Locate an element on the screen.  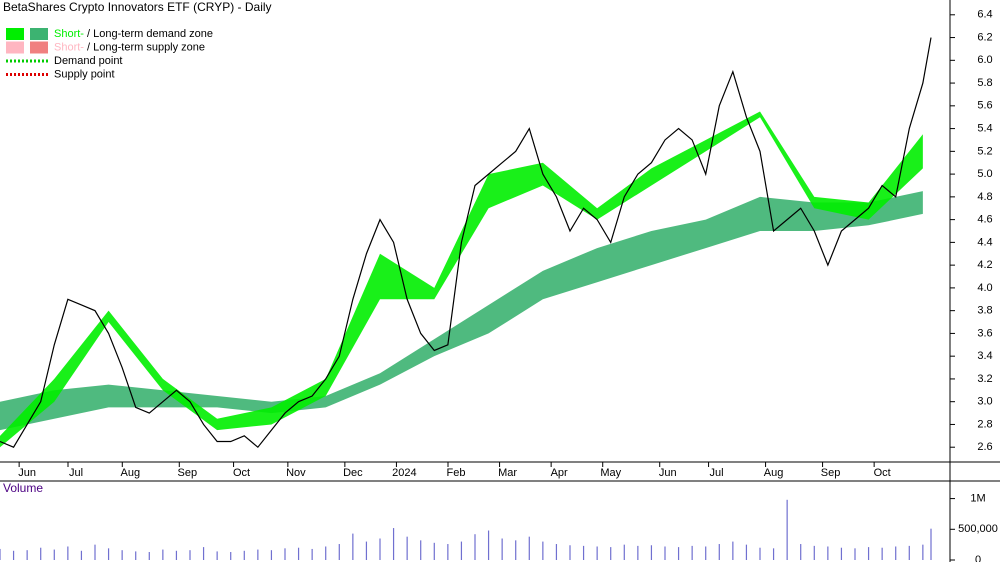
y-tick-label: 3.0 is located at coordinates (984, 402).